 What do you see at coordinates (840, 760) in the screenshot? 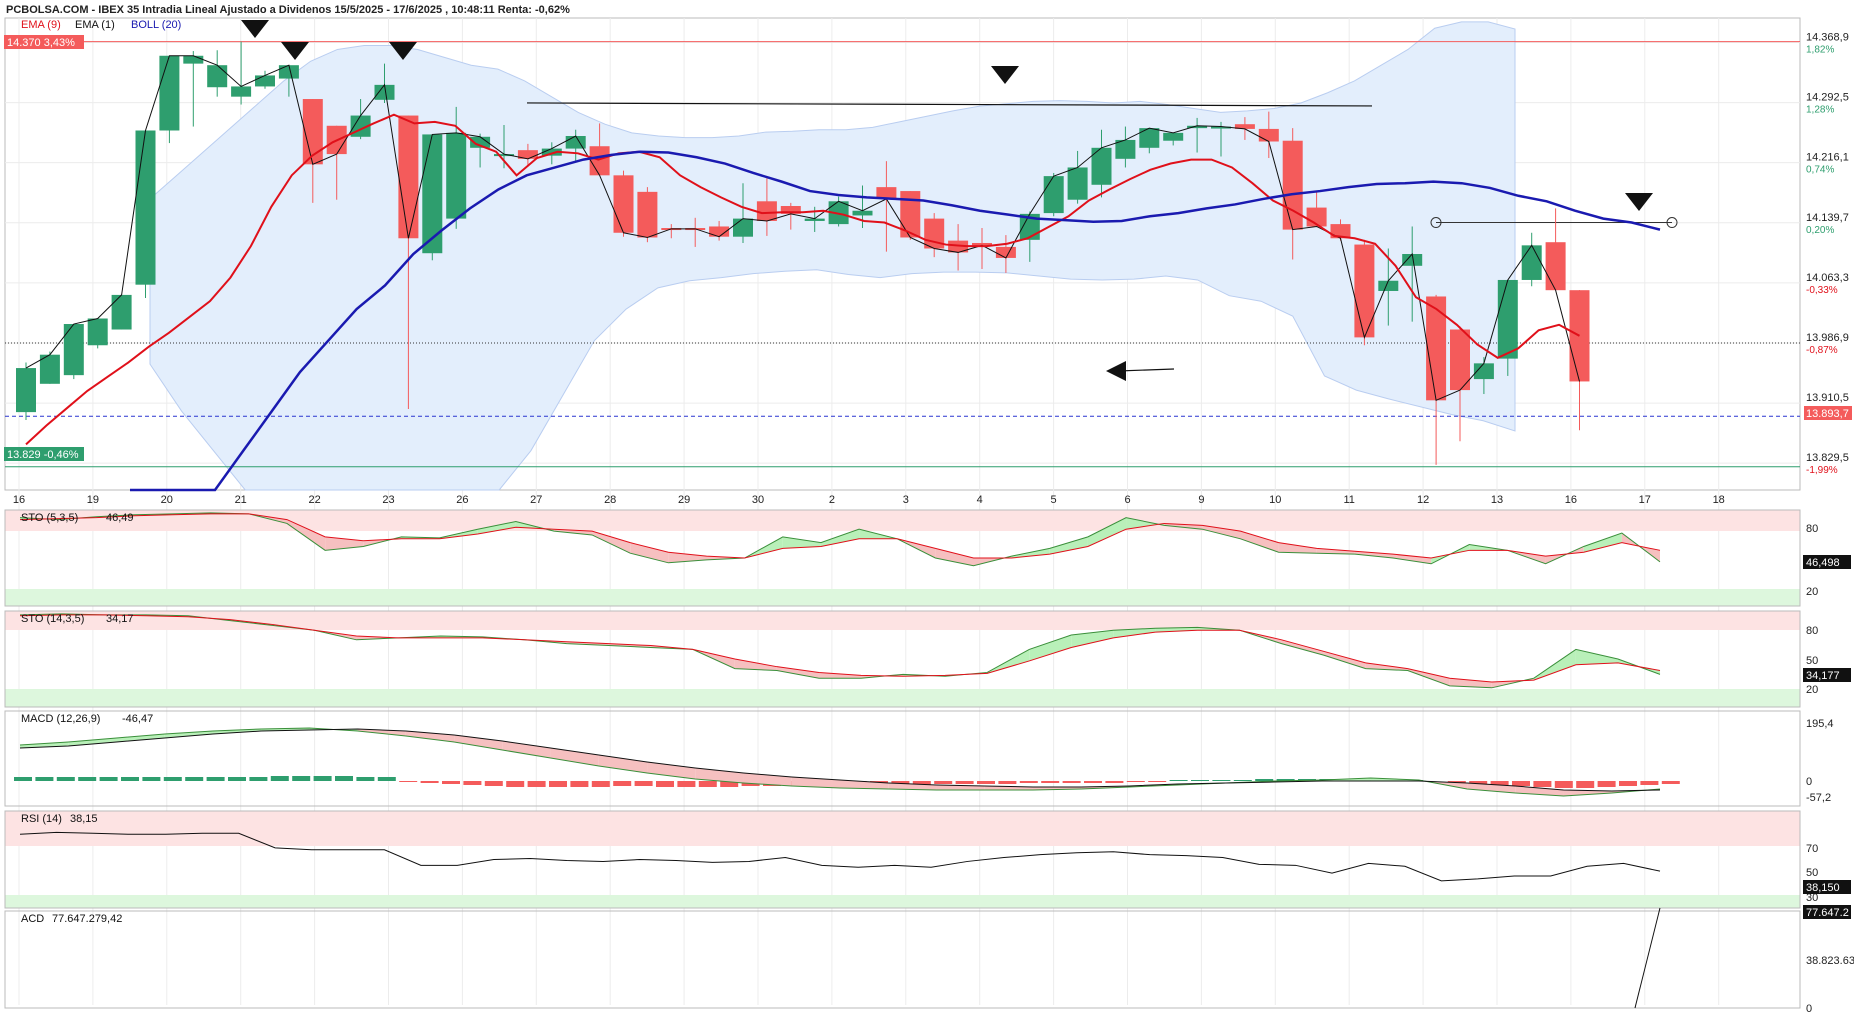
I see `macd-signal-line` at bounding box center [840, 760].